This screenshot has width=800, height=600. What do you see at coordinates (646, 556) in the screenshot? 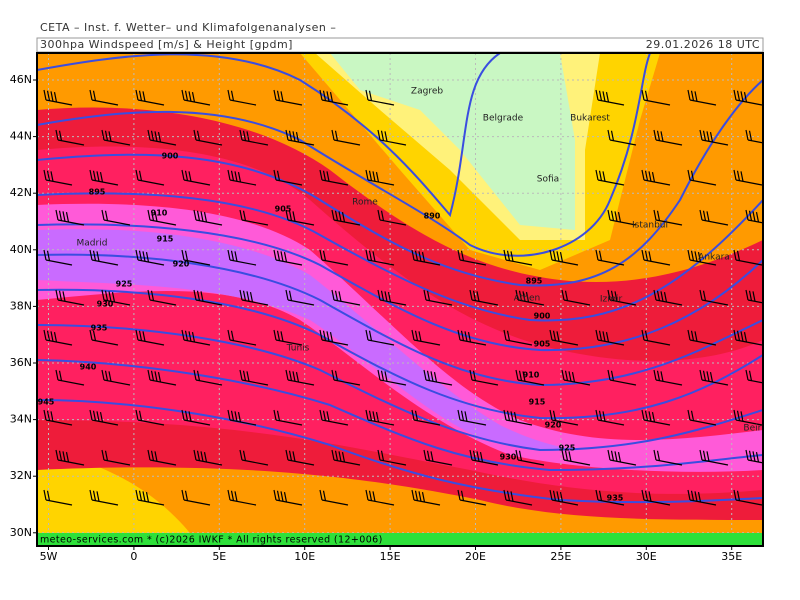
I see `lon-label: 30E` at bounding box center [646, 556].